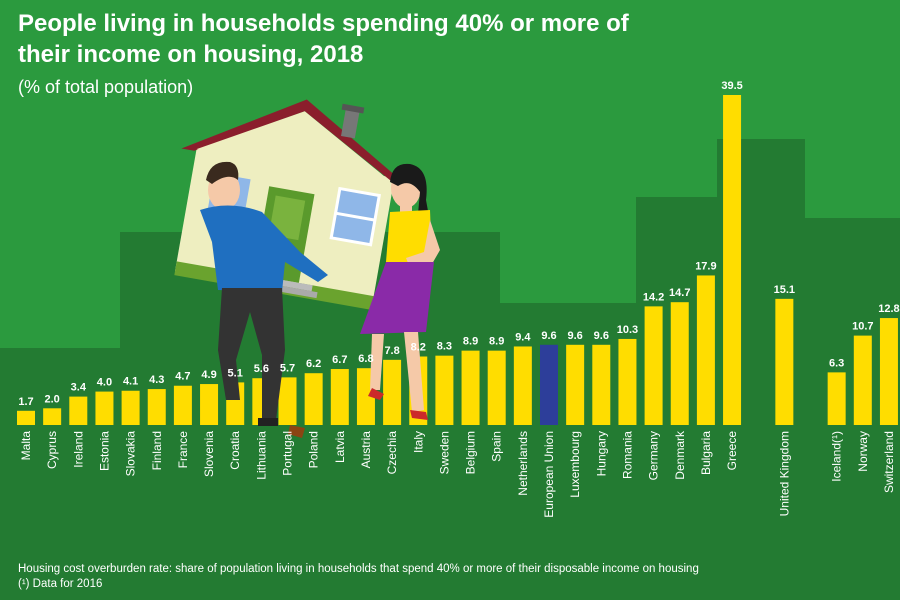 The width and height of the screenshot is (900, 600). What do you see at coordinates (26, 446) in the screenshot?
I see `category-label-malta: Malta` at bounding box center [26, 446].